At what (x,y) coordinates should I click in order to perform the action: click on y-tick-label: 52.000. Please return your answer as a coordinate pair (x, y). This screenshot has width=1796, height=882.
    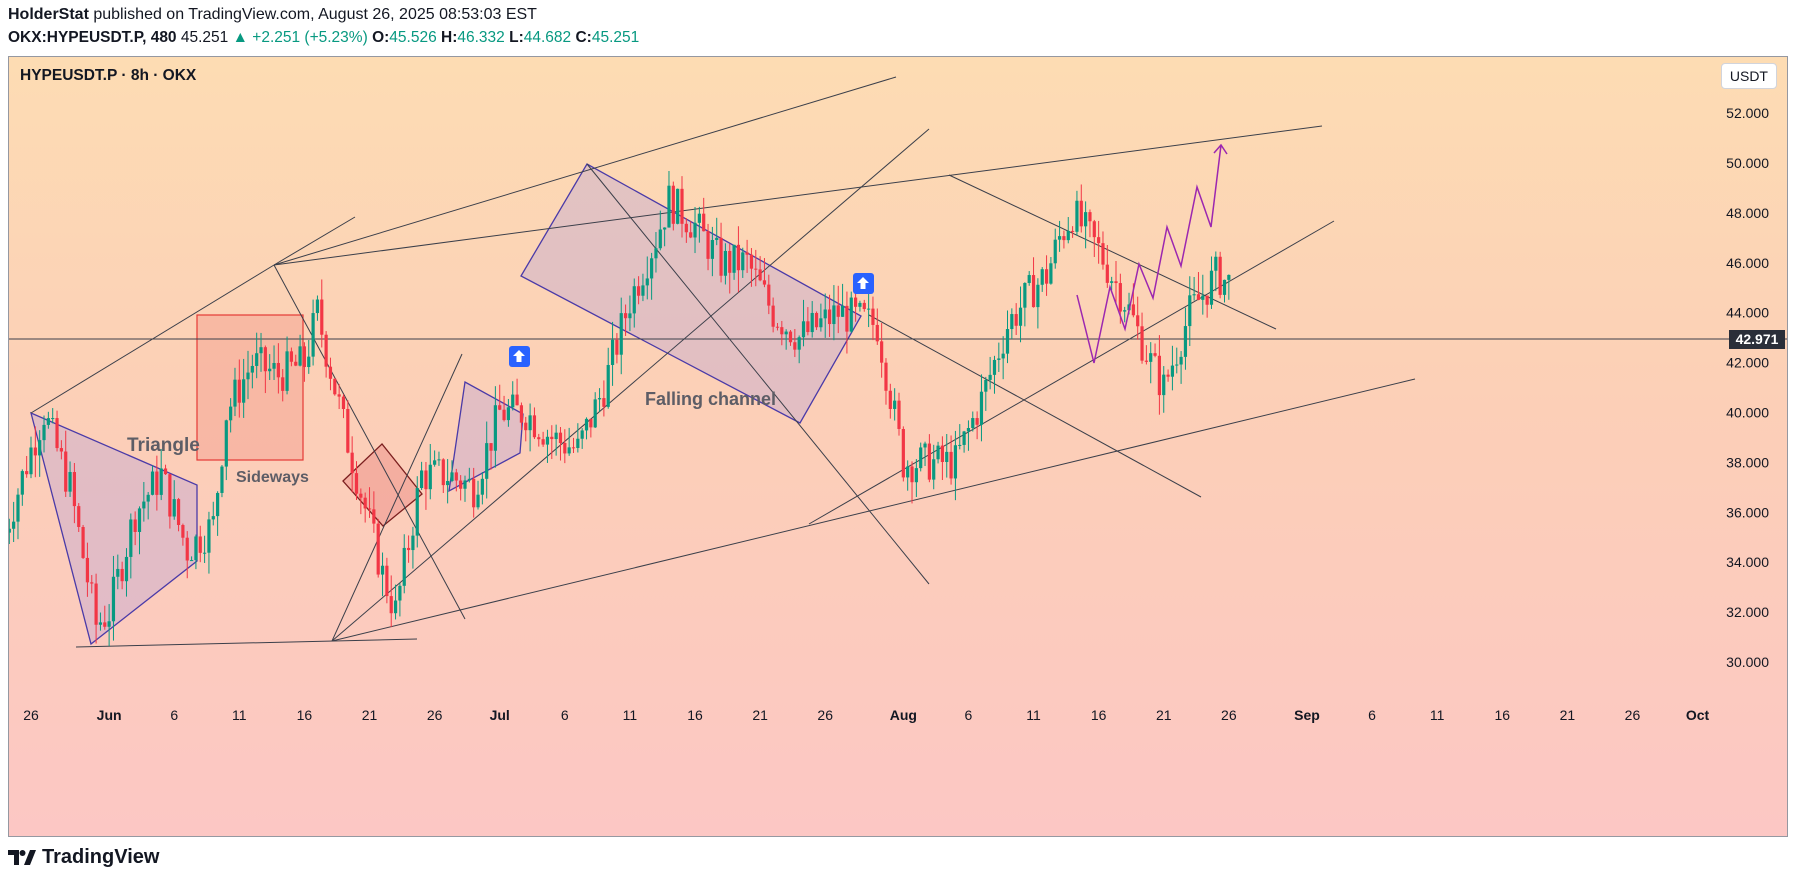
    Looking at the image, I should click on (1747, 113).